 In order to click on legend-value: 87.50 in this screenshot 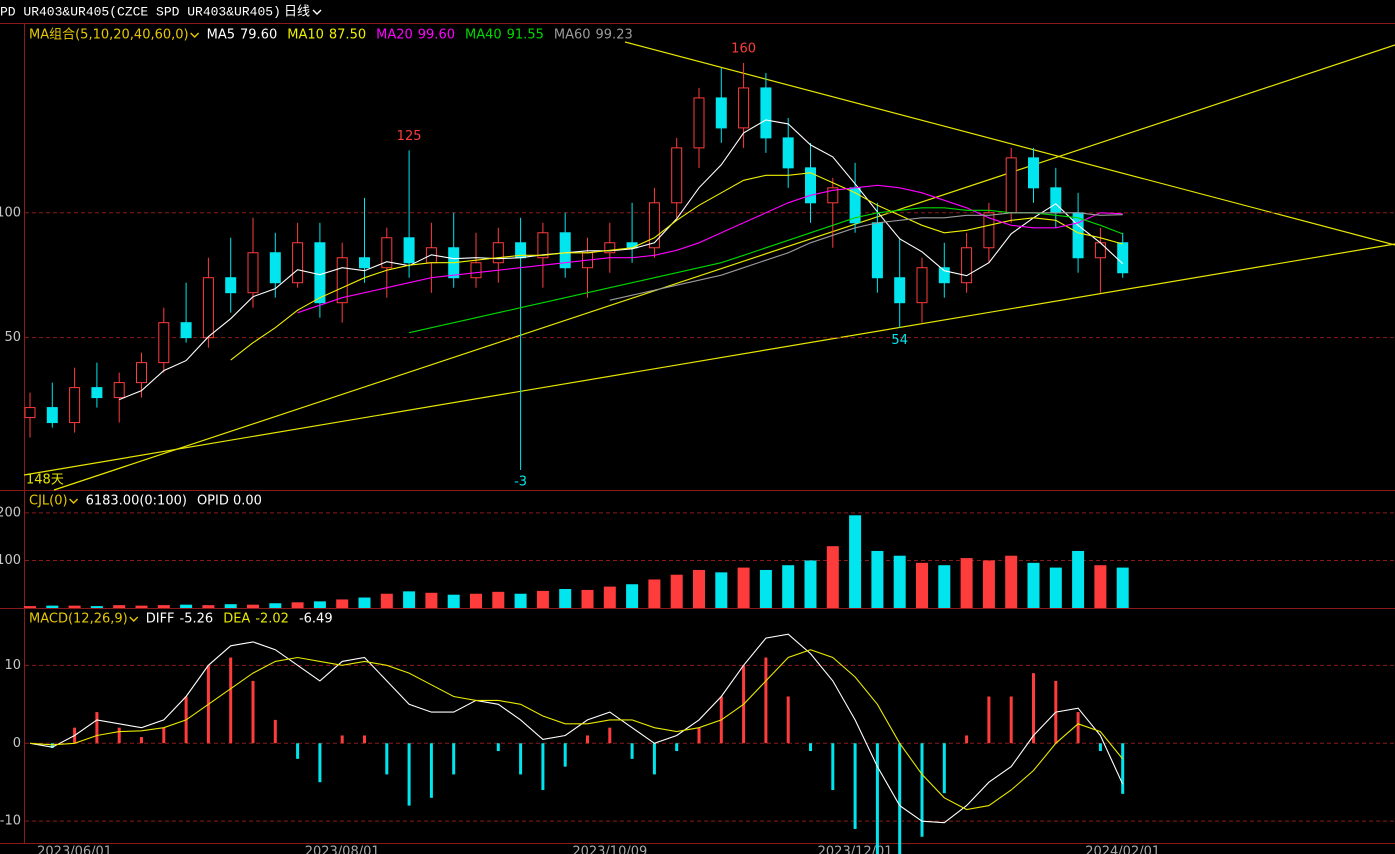, I will do `click(347, 35)`.